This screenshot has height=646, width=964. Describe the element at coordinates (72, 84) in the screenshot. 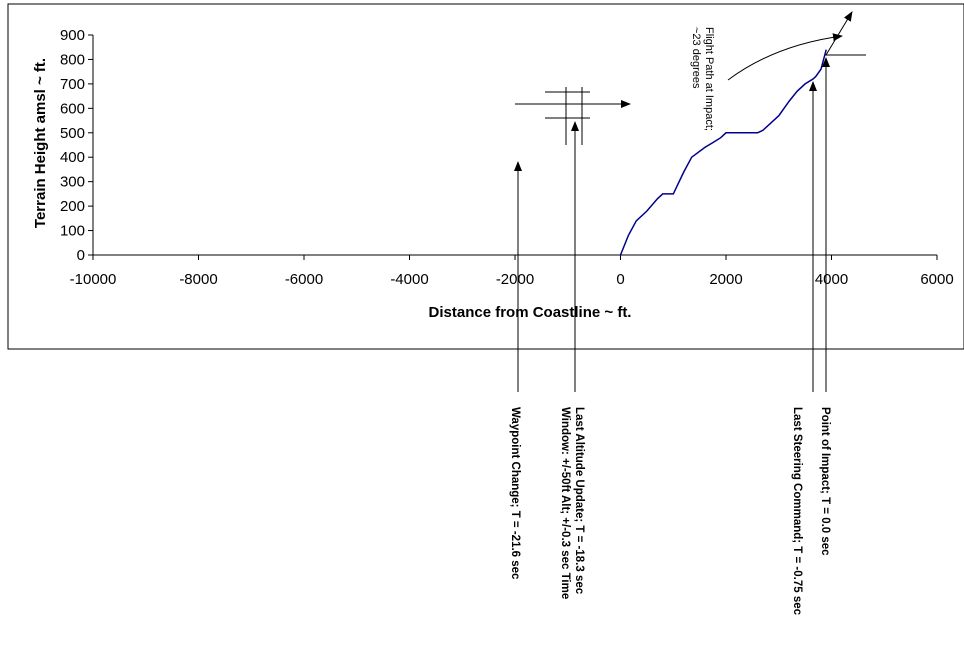

I see `y-tick-label: 700` at that location.